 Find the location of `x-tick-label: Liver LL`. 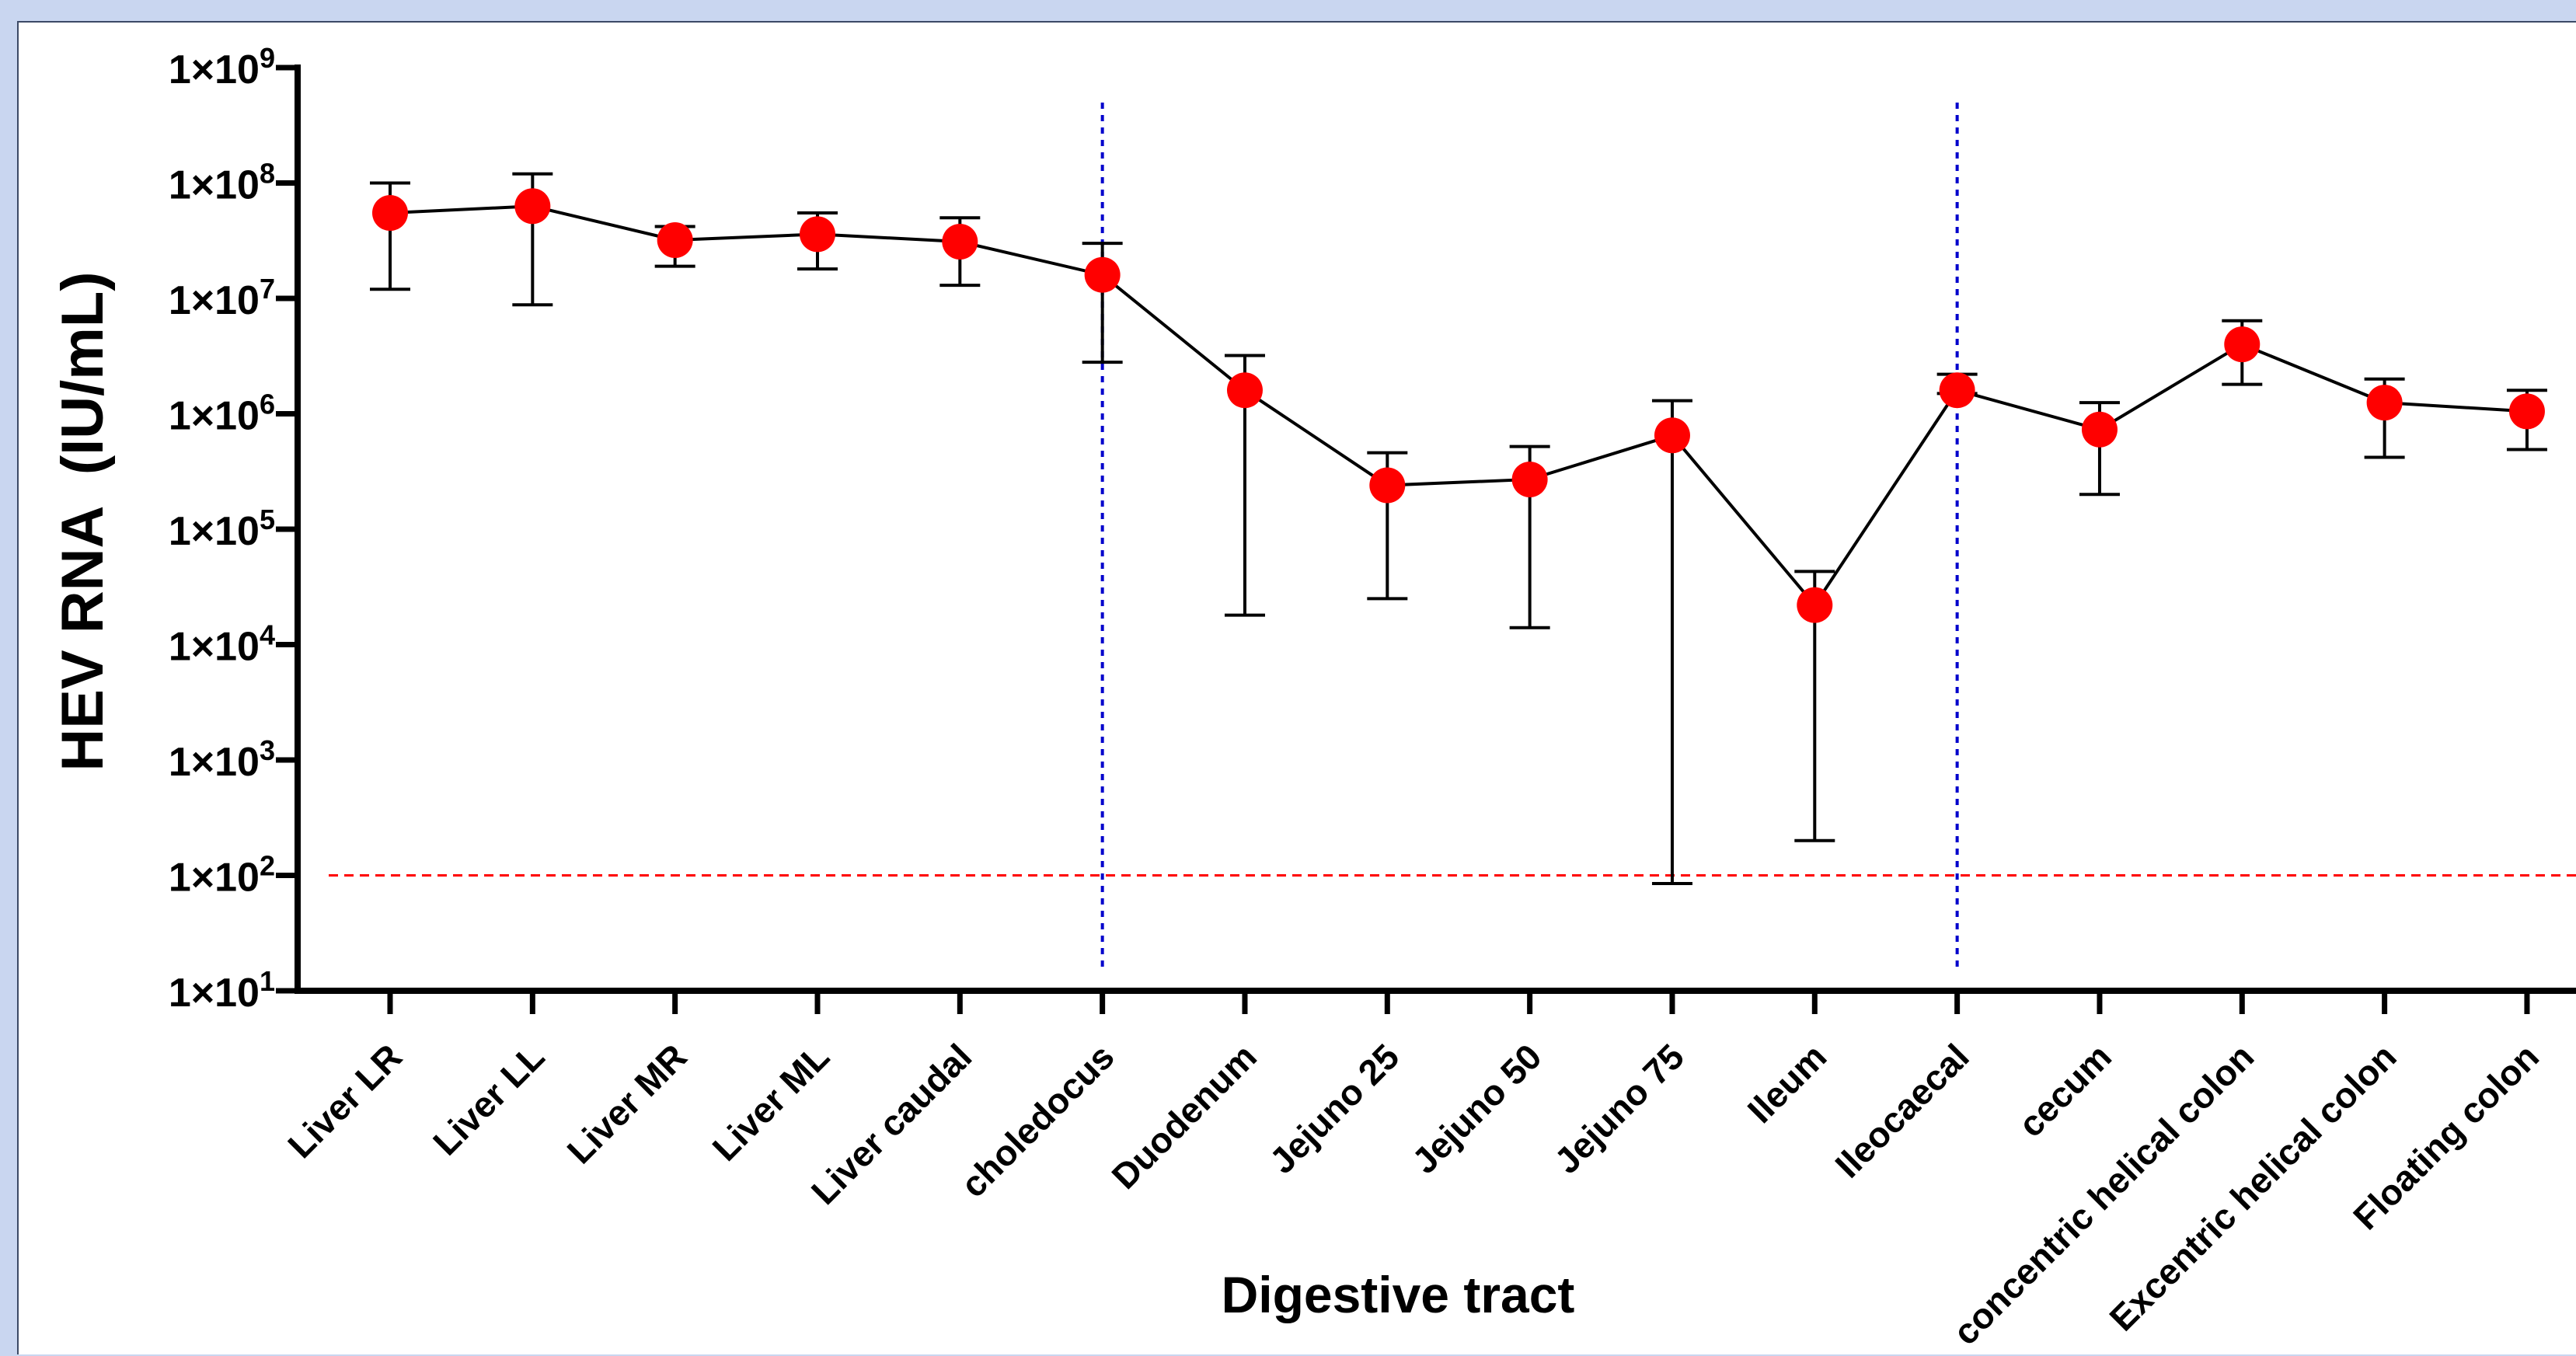

x-tick-label: Liver LL is located at coordinates (489, 1099).